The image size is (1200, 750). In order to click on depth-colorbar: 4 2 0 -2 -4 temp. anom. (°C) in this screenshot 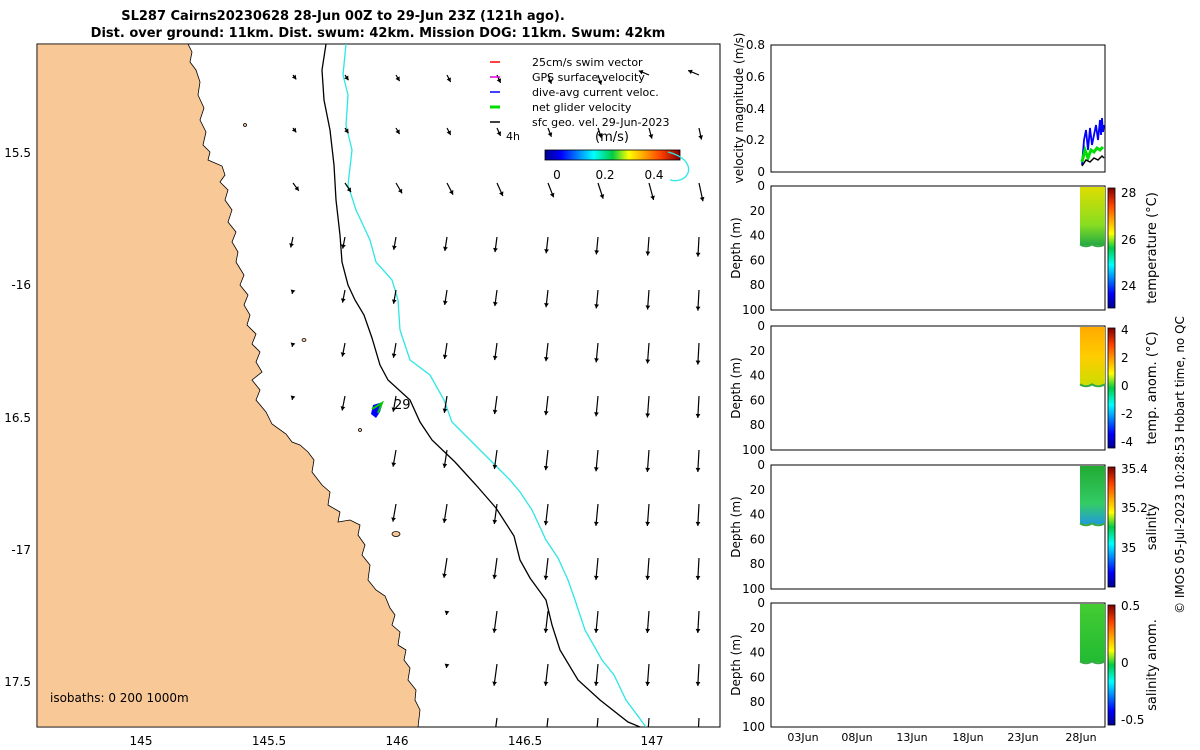, I will do `click(1133, 386)`.